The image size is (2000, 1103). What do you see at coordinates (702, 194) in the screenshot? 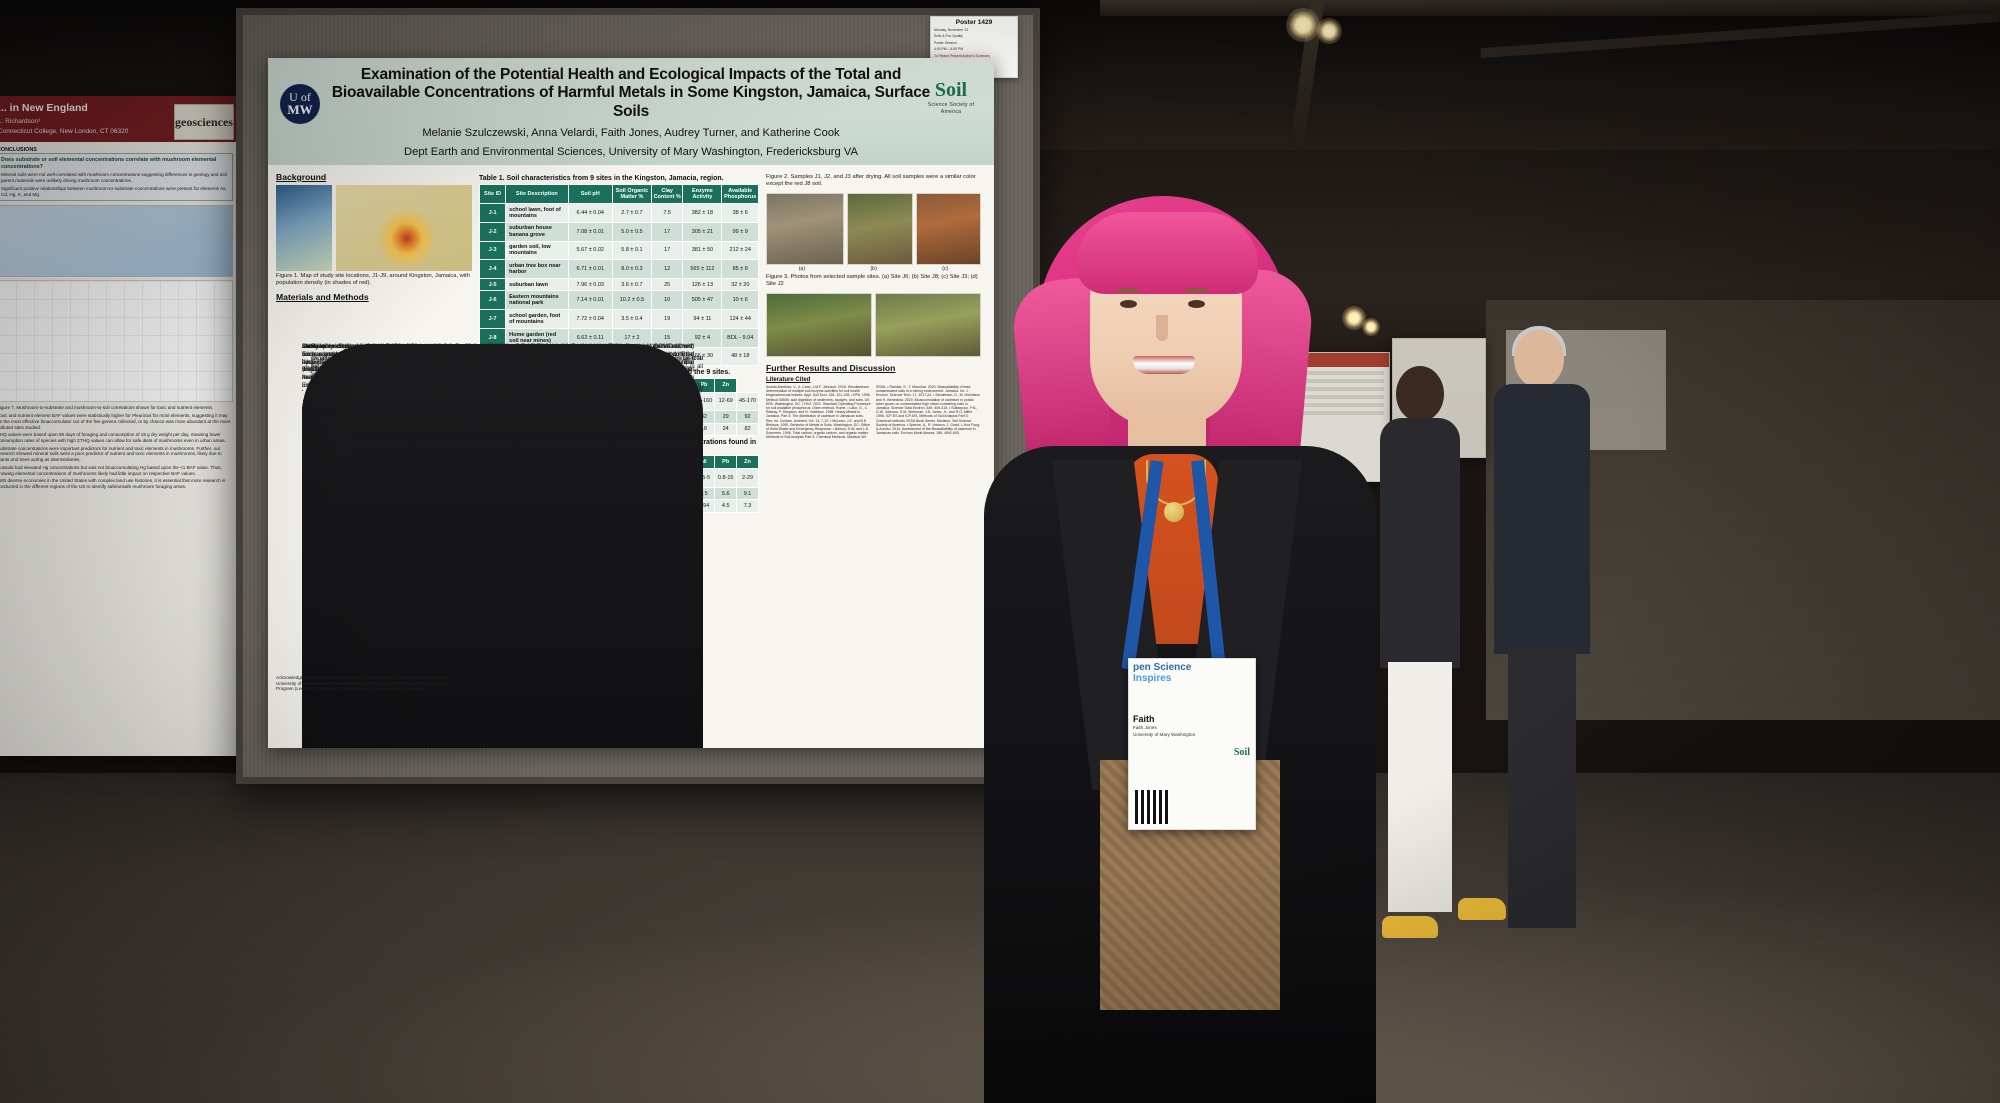
I see `table1-th: Enzyme Activity` at bounding box center [702, 194].